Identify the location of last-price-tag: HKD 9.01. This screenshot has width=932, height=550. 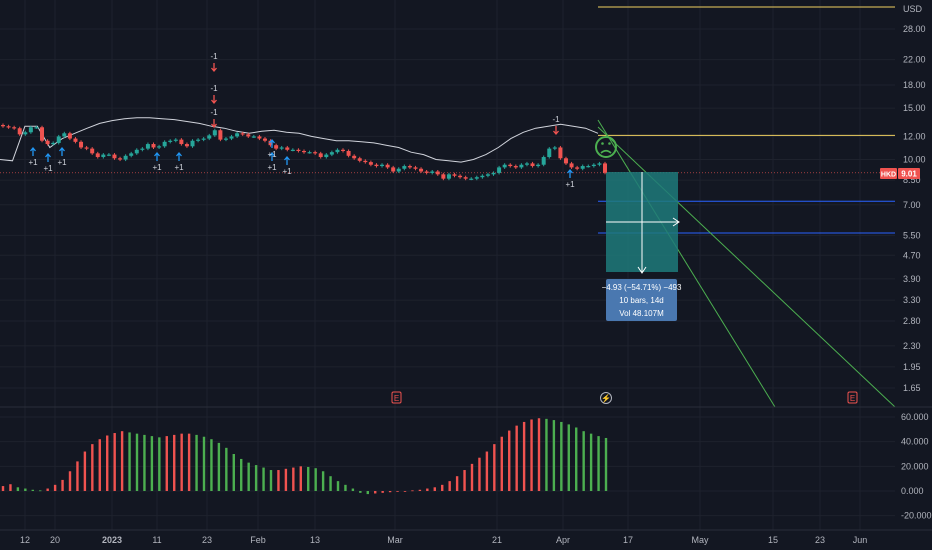
(900, 173).